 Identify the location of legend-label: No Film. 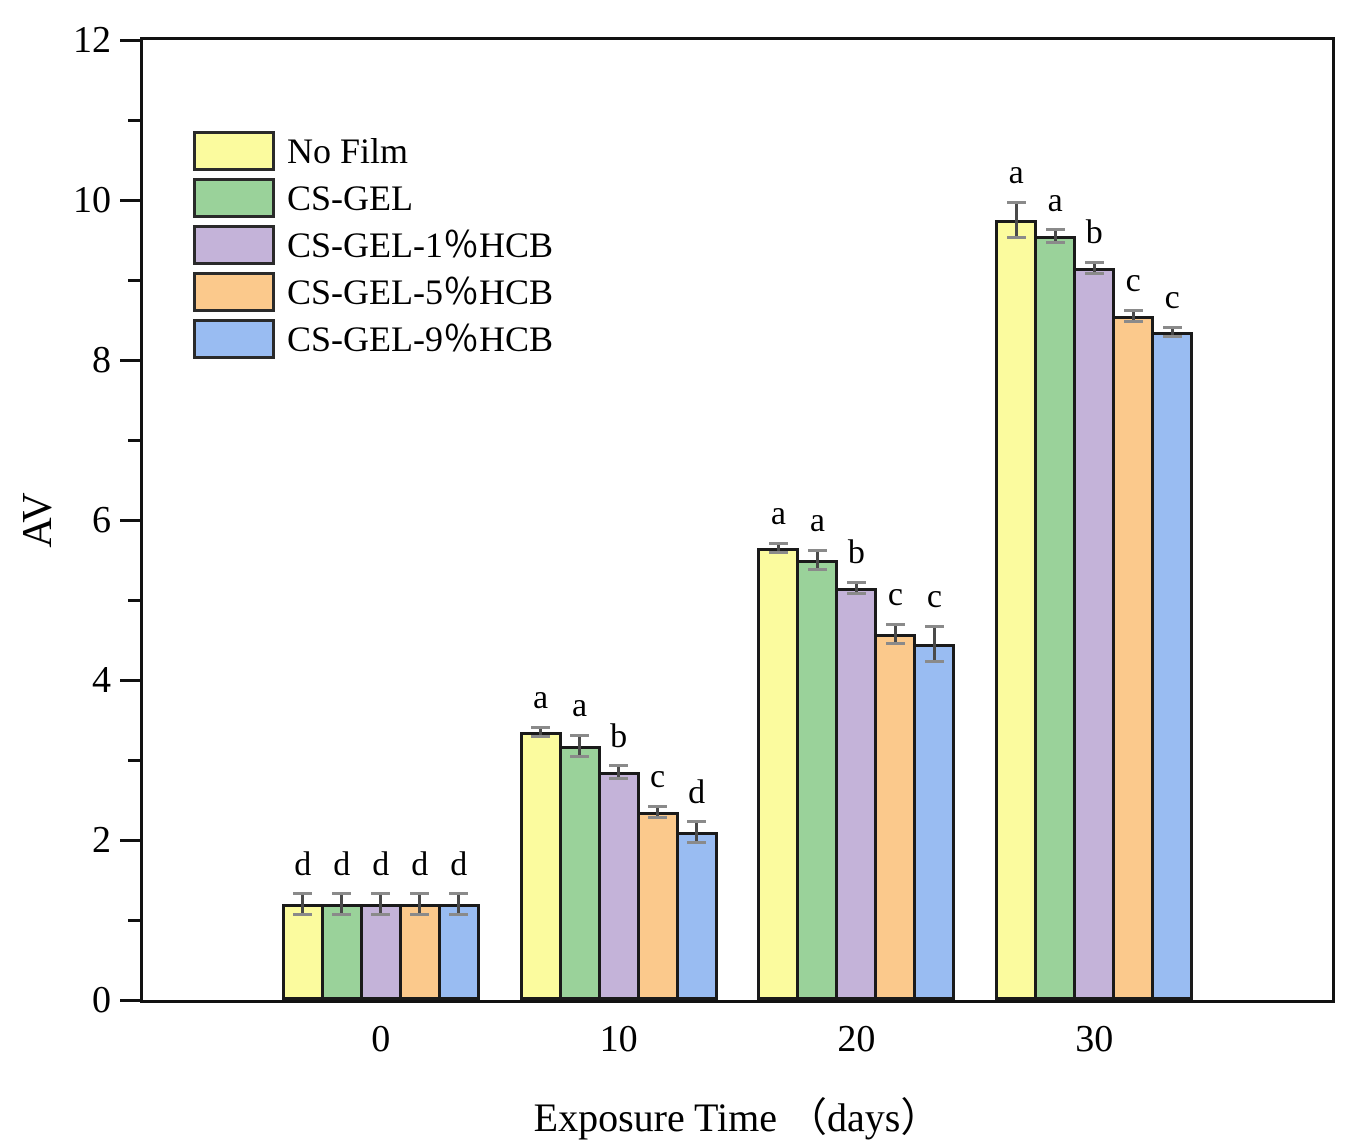
(348, 151).